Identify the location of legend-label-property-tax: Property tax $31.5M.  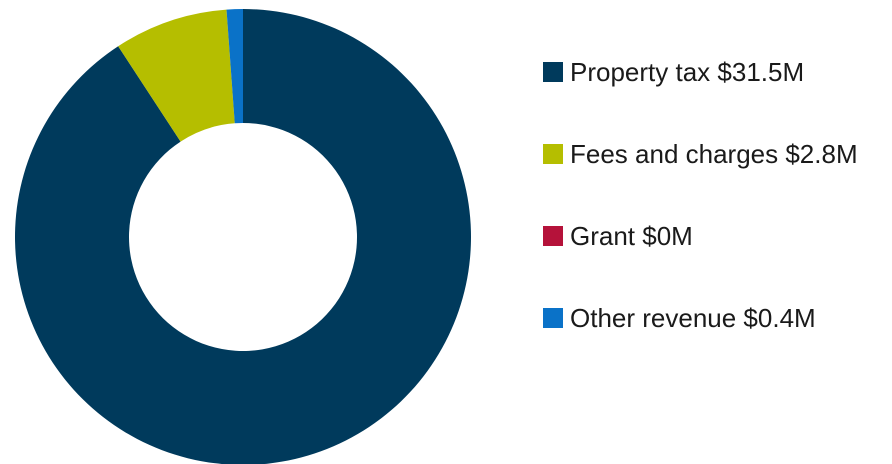
(687, 72).